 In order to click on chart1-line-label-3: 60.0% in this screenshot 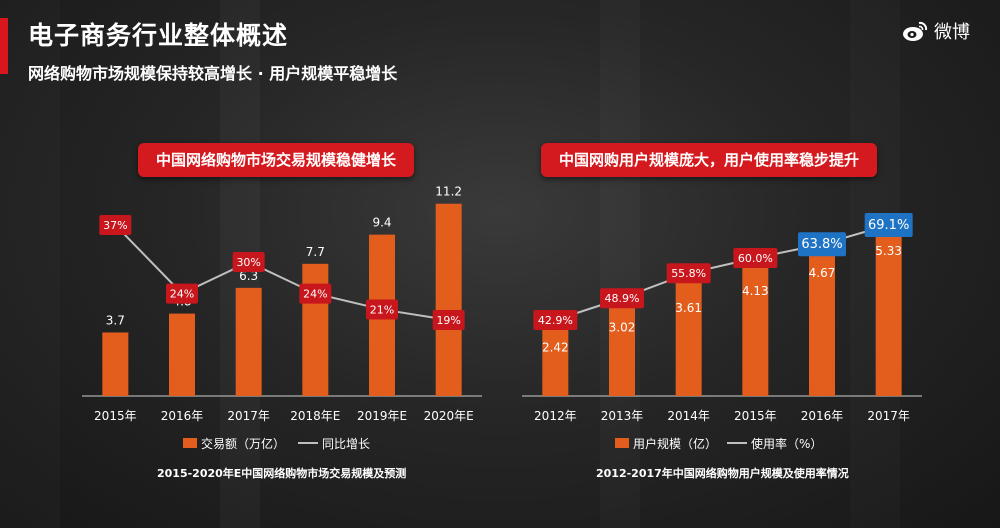, I will do `click(755, 258)`.